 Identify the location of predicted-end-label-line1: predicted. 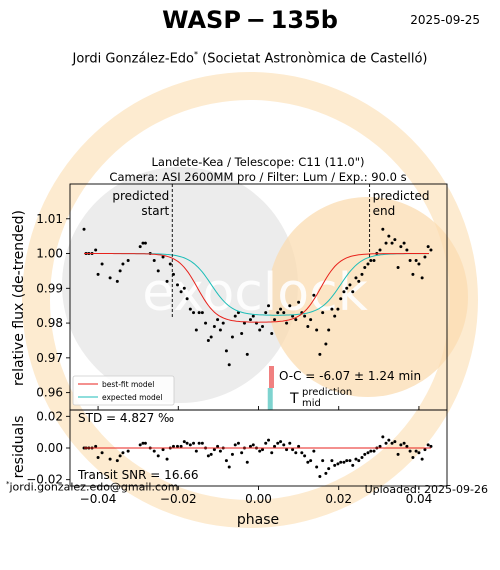
(401, 196).